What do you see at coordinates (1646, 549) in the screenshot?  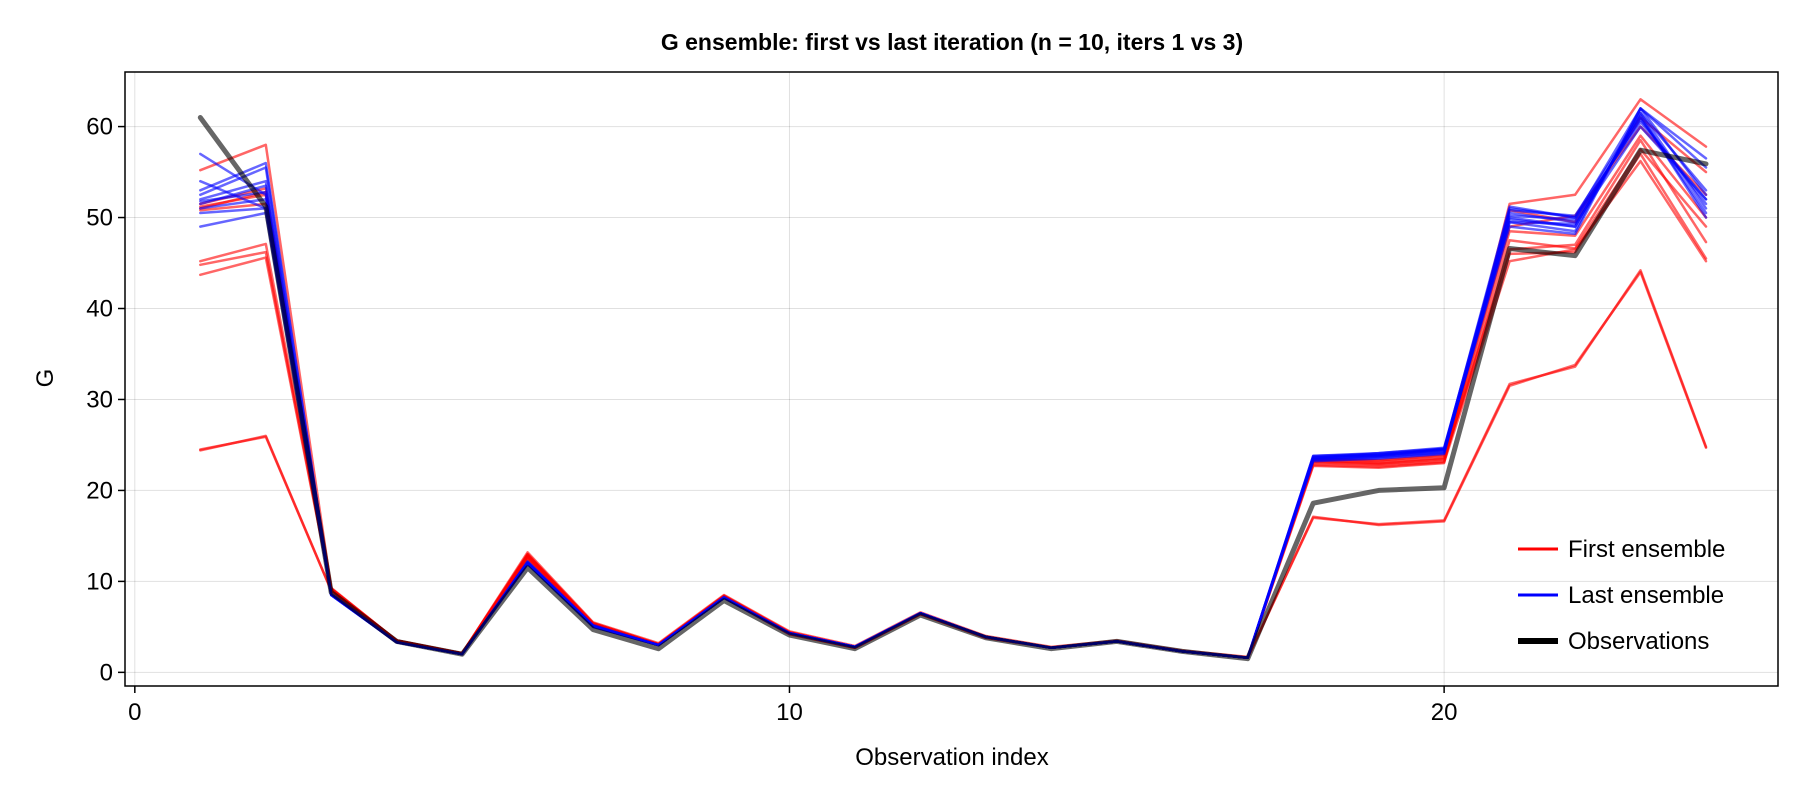 I see `legend-label-first: First ensemble` at bounding box center [1646, 549].